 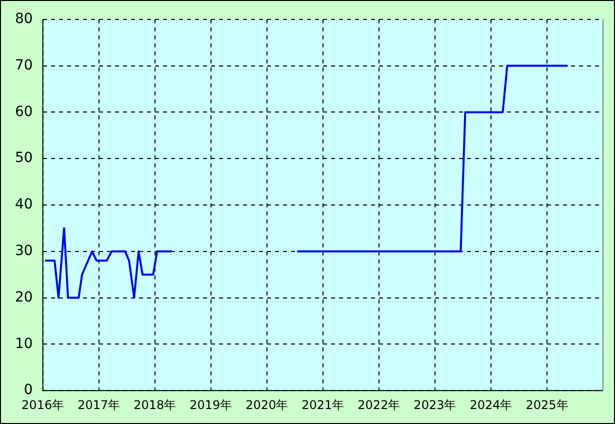 I want to click on y-tick-label: 10, so click(x=23, y=344).